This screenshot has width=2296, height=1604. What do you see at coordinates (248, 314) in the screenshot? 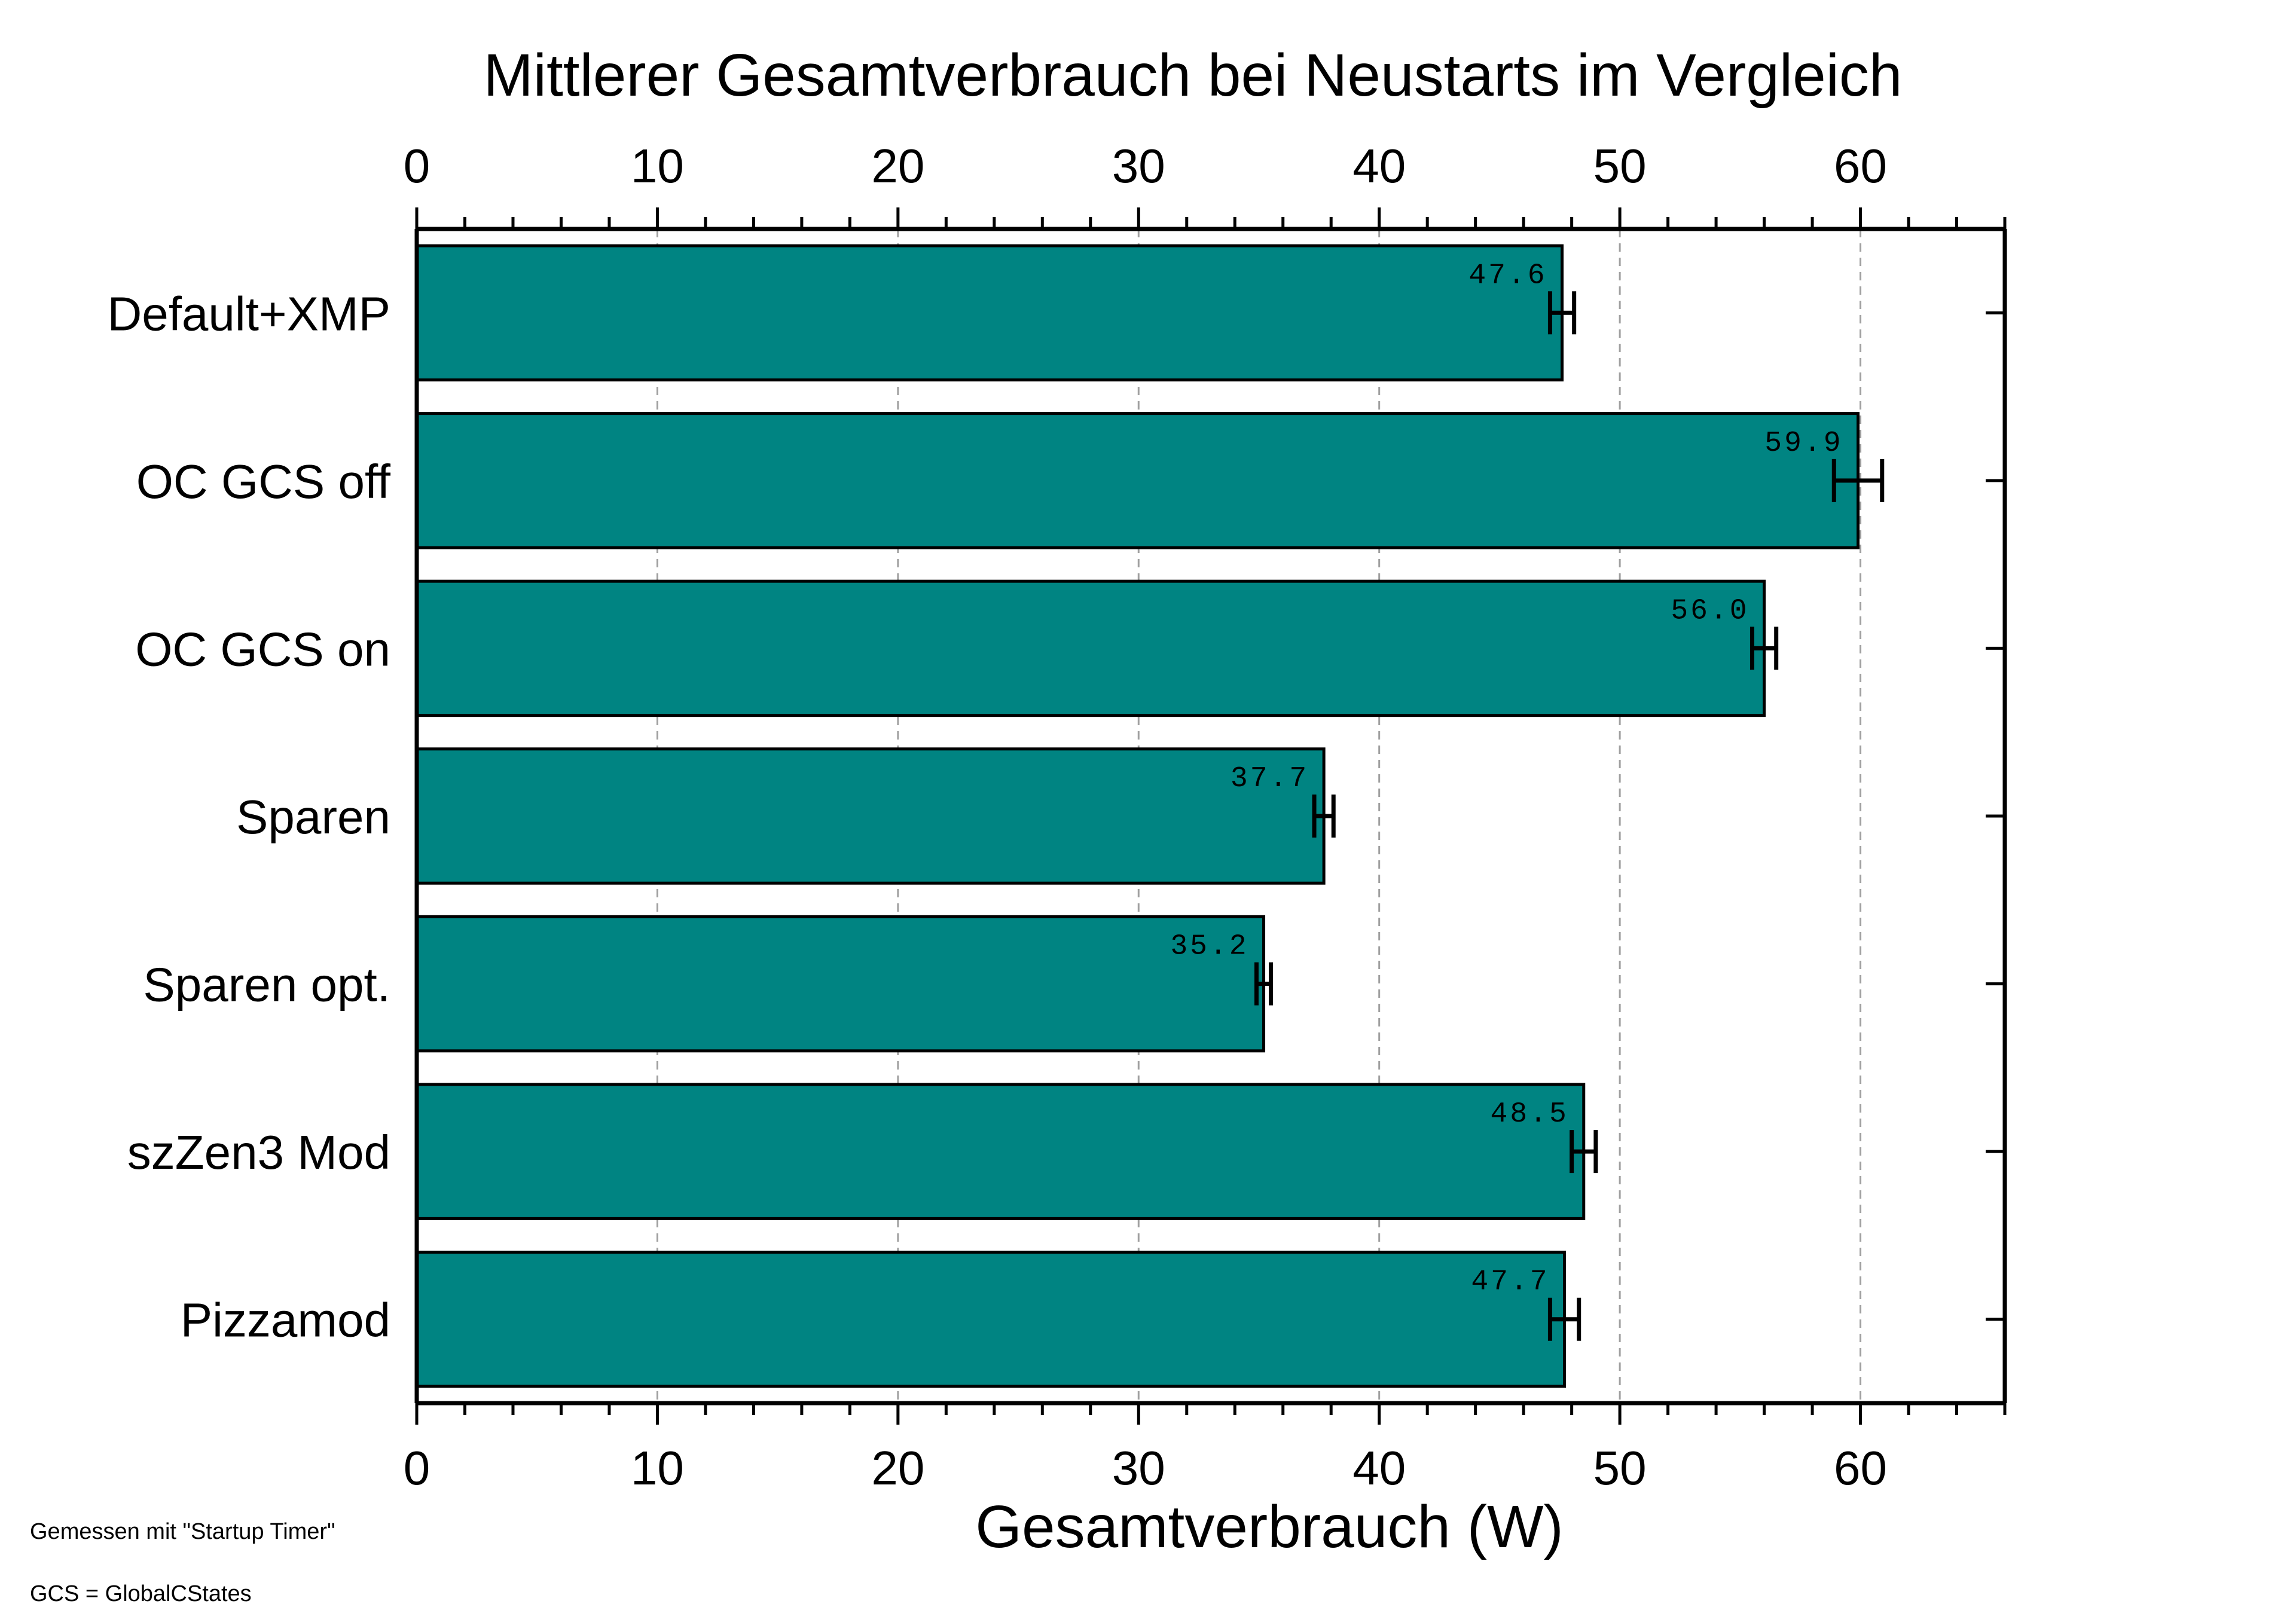
I see `category-label-0: Default+XMP` at bounding box center [248, 314].